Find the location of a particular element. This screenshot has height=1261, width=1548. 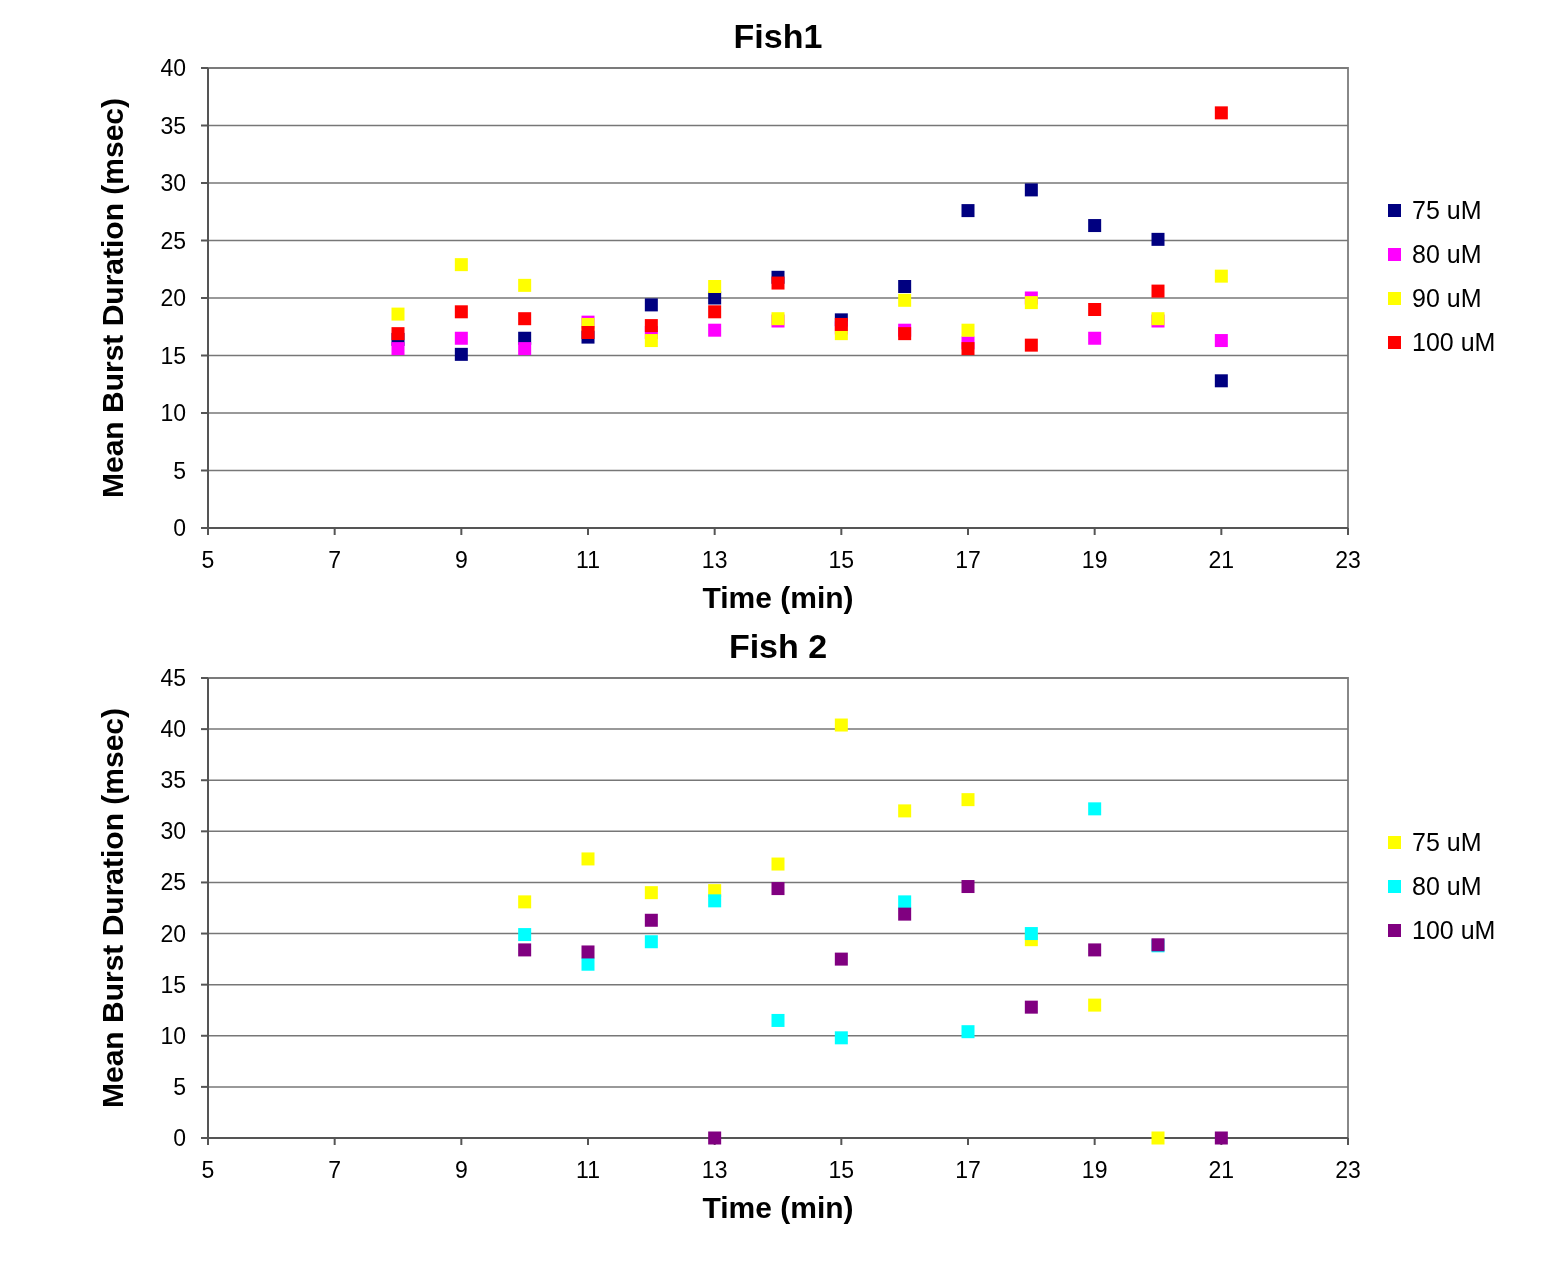

y-tick-label: 45 is located at coordinates (173, 678).